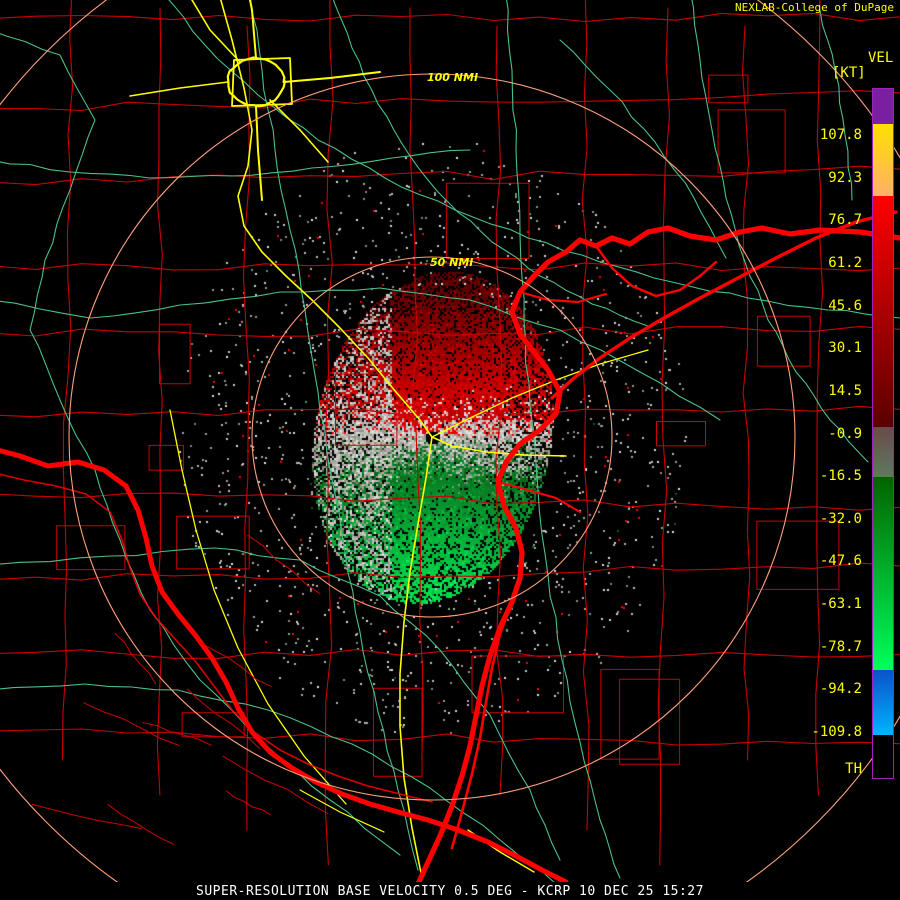 Image resolution: width=900 pixels, height=900 pixels. I want to click on colorbar-tick-13: -94.2, so click(840, 689).